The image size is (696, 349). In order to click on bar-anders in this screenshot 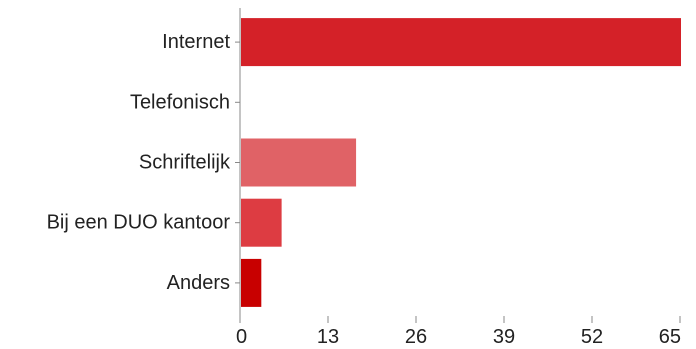, I will do `click(251, 282)`.